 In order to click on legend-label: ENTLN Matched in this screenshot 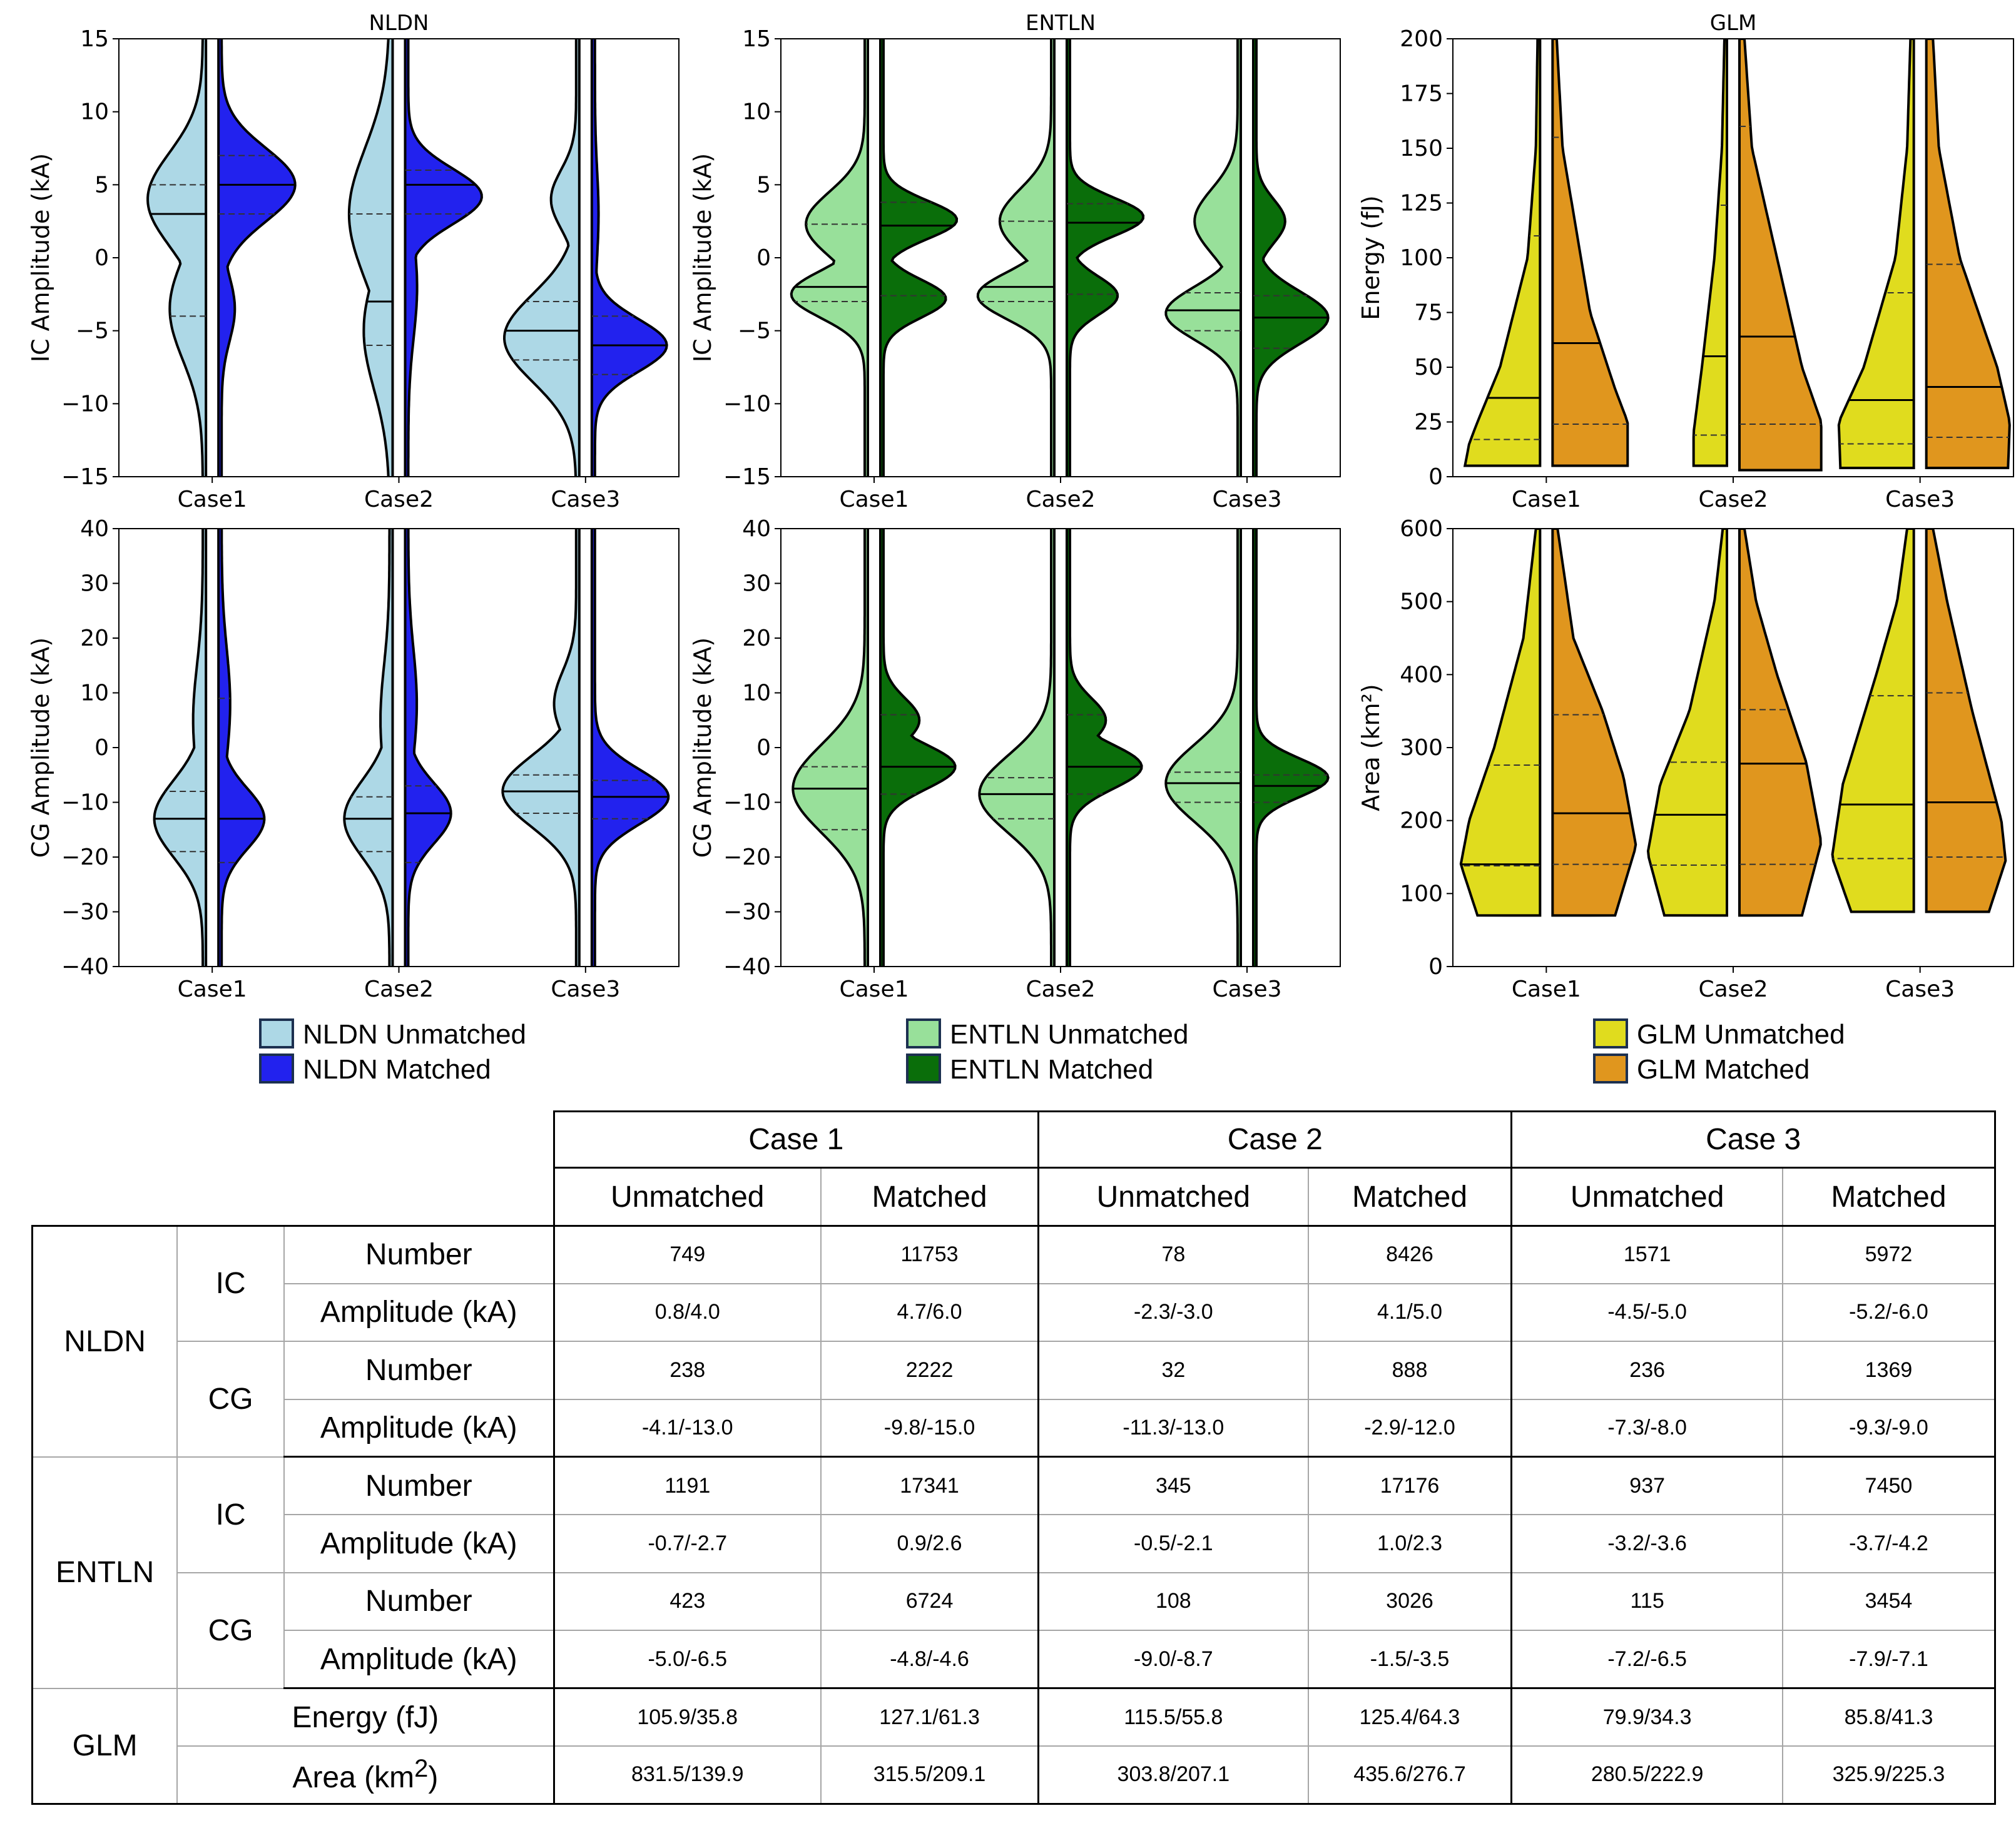, I will do `click(1051, 1069)`.